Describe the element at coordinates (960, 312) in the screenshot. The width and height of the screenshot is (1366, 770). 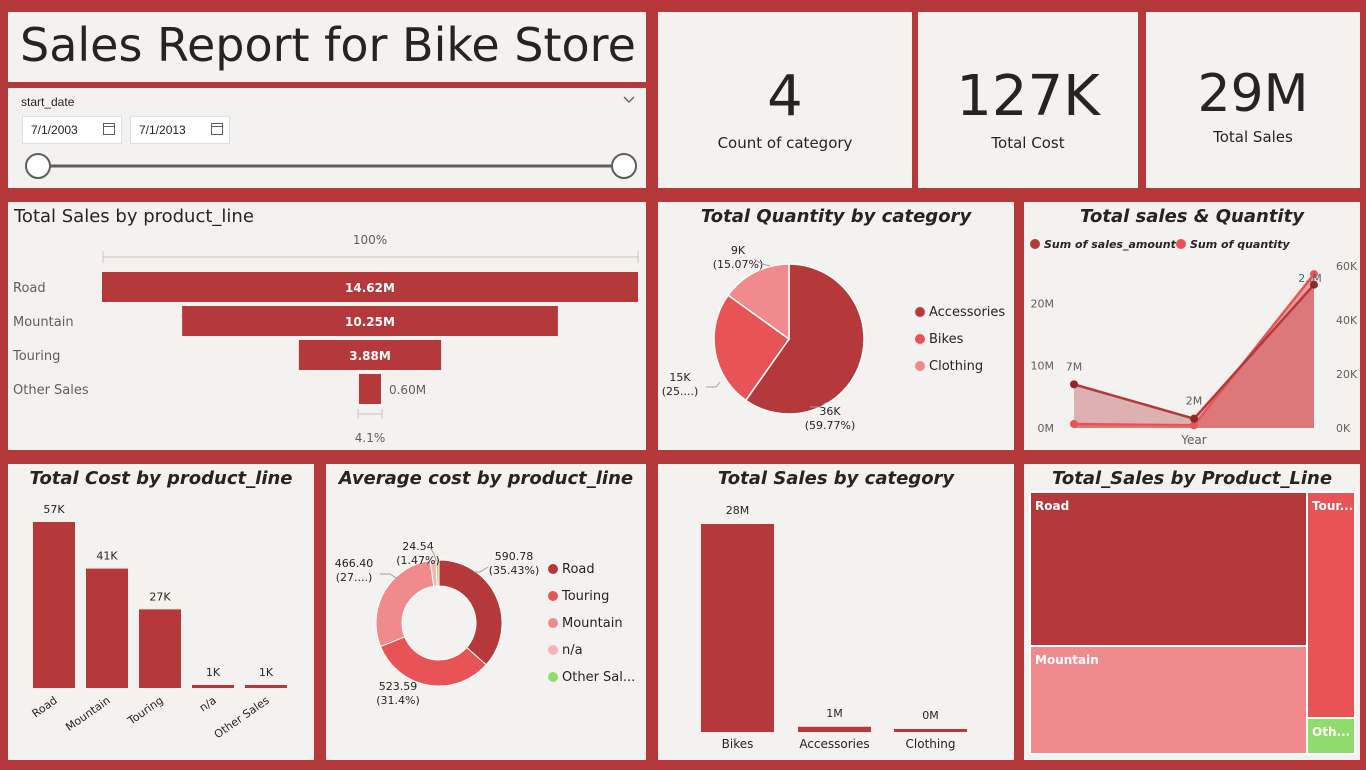
I see `legend-item: Accessories` at that location.